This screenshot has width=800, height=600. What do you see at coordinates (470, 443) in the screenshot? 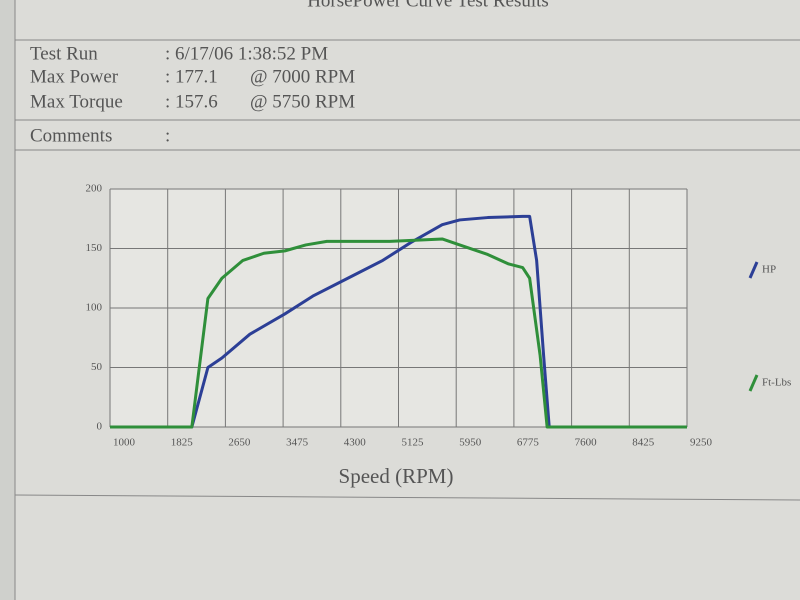
I see `x-tick-label: 5950` at bounding box center [470, 443].